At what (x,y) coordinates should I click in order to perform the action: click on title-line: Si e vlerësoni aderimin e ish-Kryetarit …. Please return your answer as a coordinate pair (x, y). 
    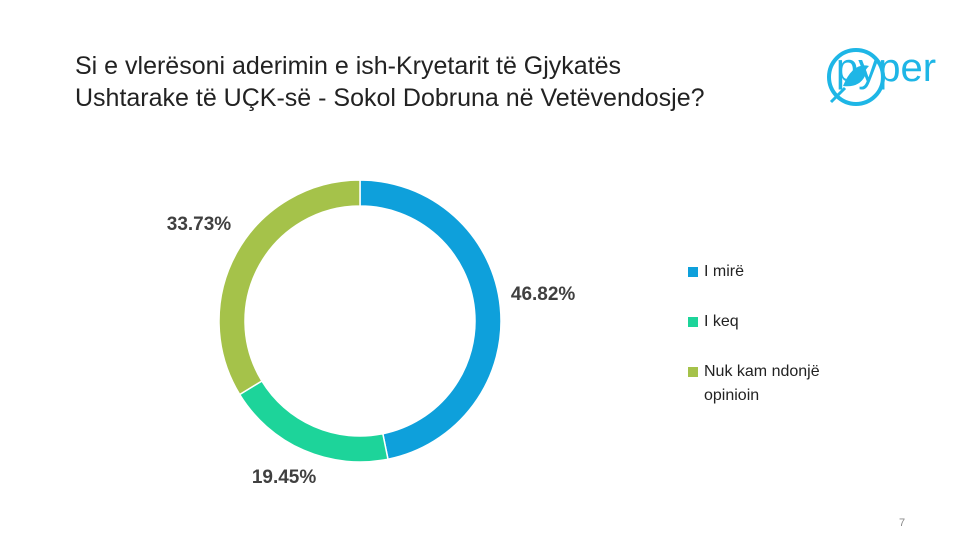
    Looking at the image, I should click on (348, 66).